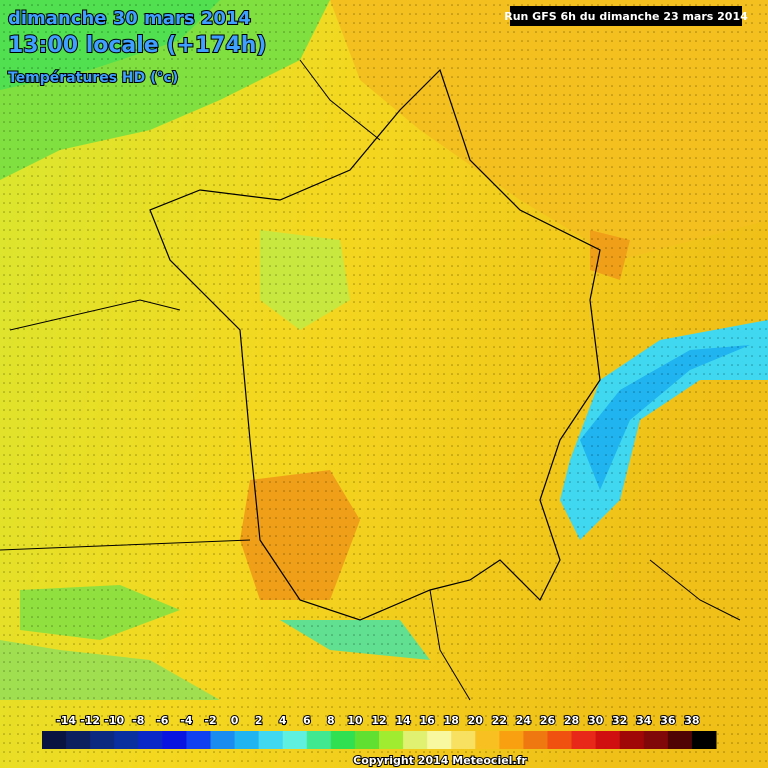 This screenshot has width=768, height=768. Describe the element at coordinates (524, 720) in the screenshot. I see `legend-tick-label: 24` at that location.